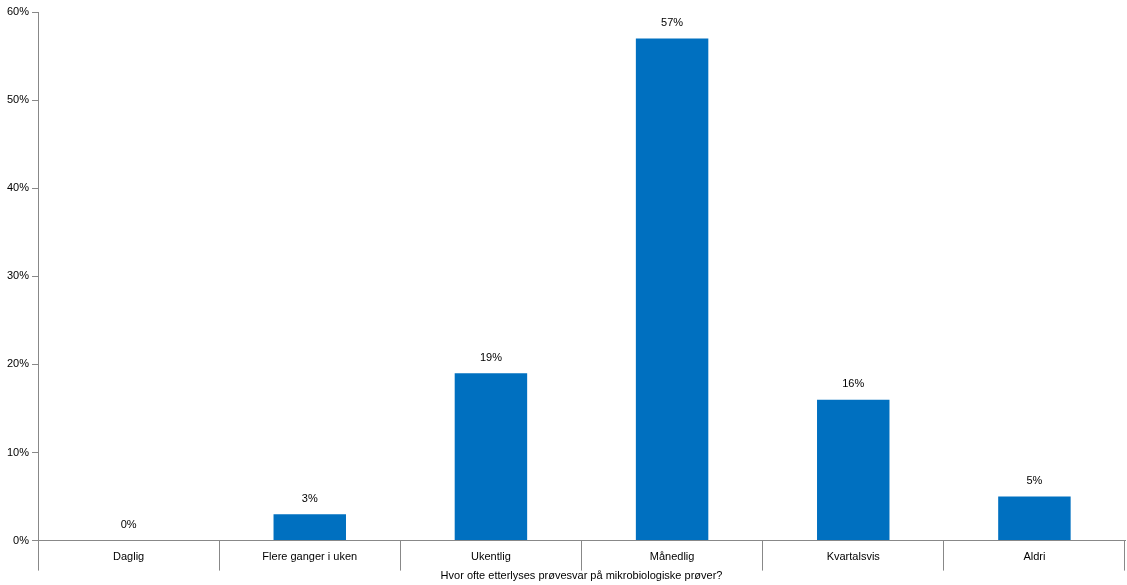 This screenshot has height=585, width=1127. Describe the element at coordinates (581, 575) in the screenshot. I see `x-axis-title: Hvor ofte etterlyses prøvesvar på mikrobiologiske prøver?` at that location.